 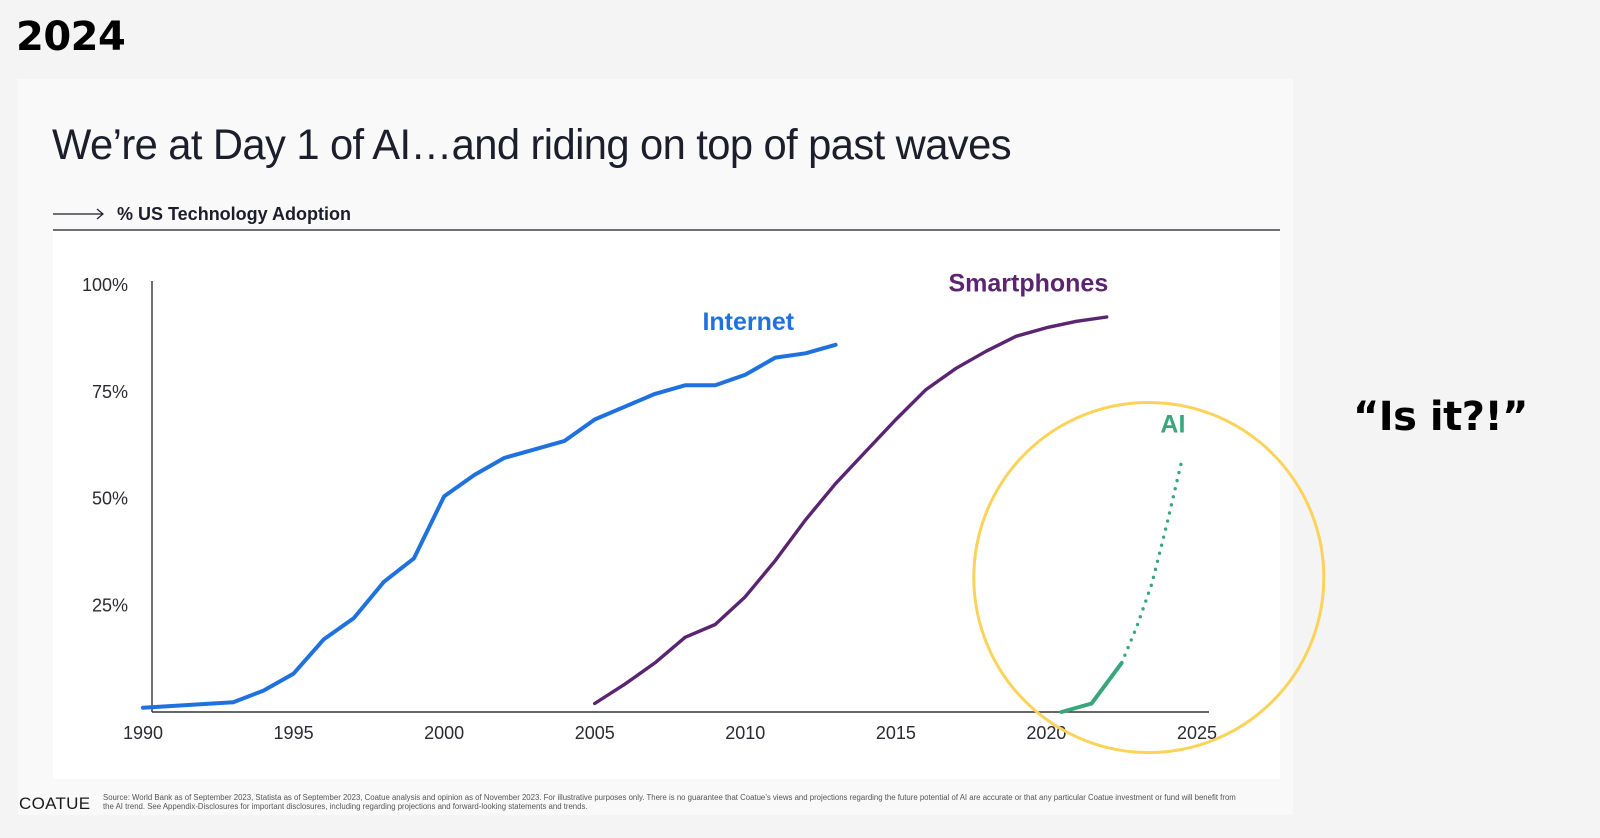 I want to click on x-tick-label: 1990, so click(x=143, y=733).